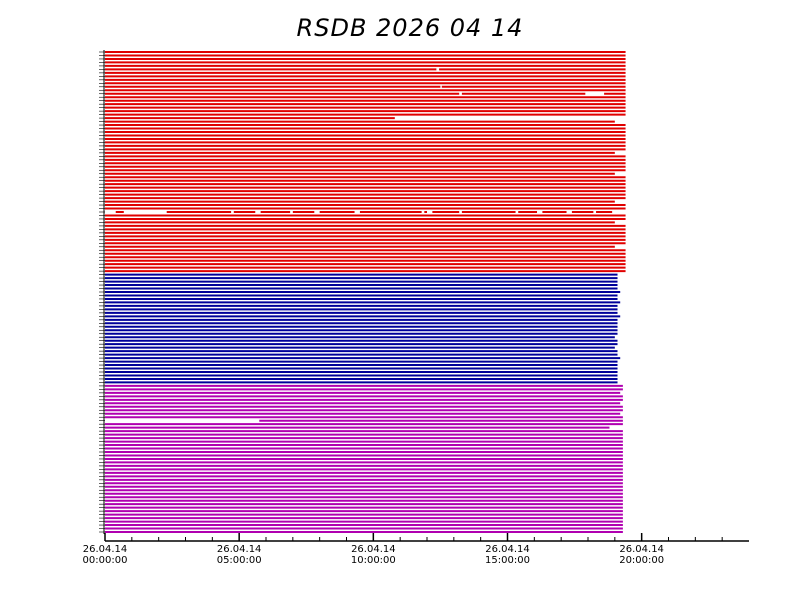 The image size is (792, 612). Describe the element at coordinates (641, 555) in the screenshot. I see `x-tick-label: 26.04.14 20:00:00` at that location.